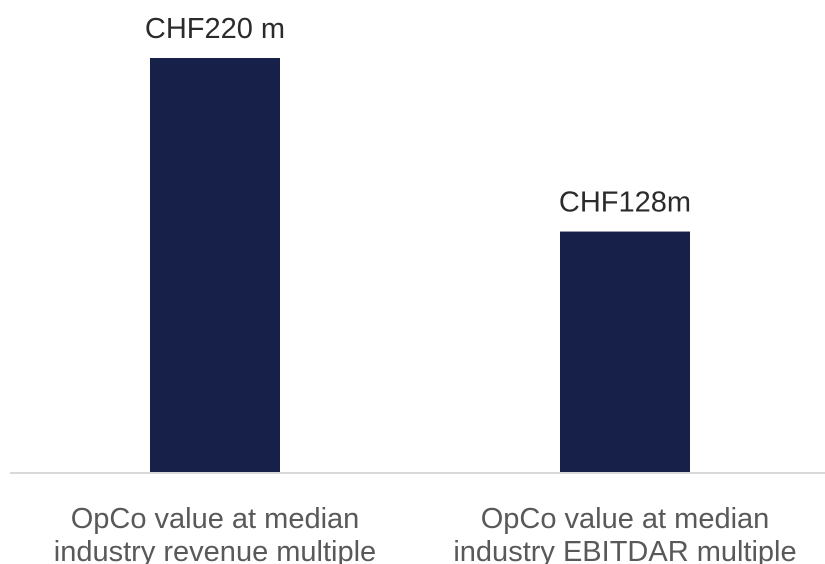 This screenshot has width=825, height=564. I want to click on category-label-1-line-2: industry revenue multiple, so click(215, 550).